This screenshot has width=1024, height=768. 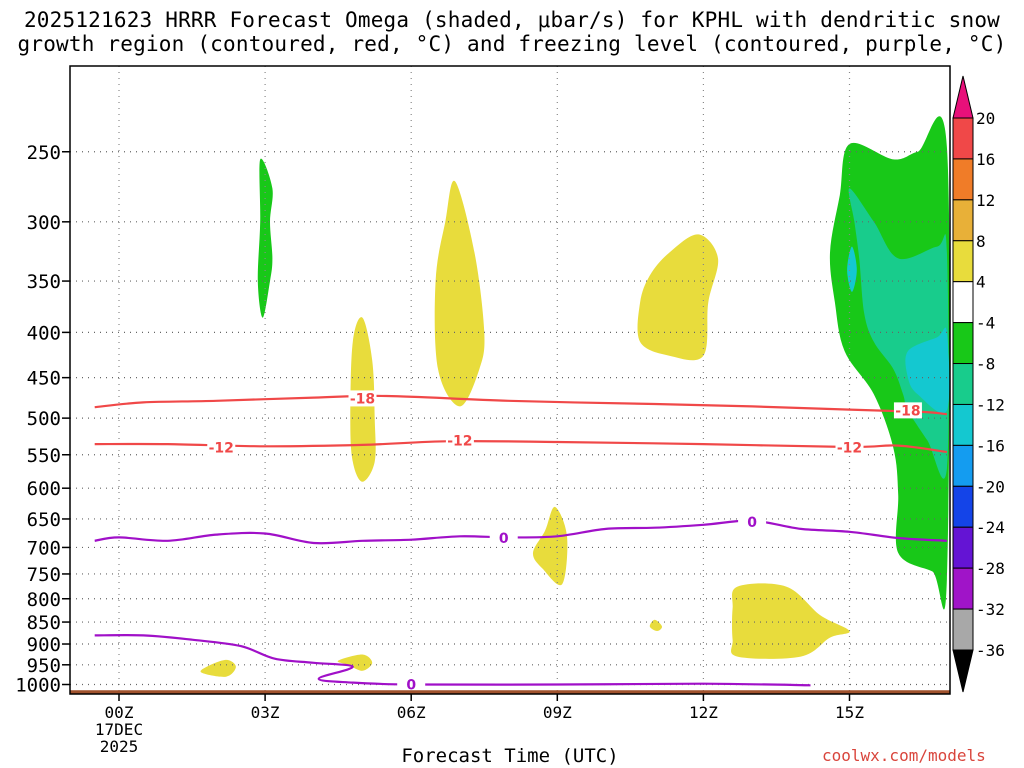 What do you see at coordinates (990, 404) in the screenshot?
I see `colorbar-label: -12` at bounding box center [990, 404].